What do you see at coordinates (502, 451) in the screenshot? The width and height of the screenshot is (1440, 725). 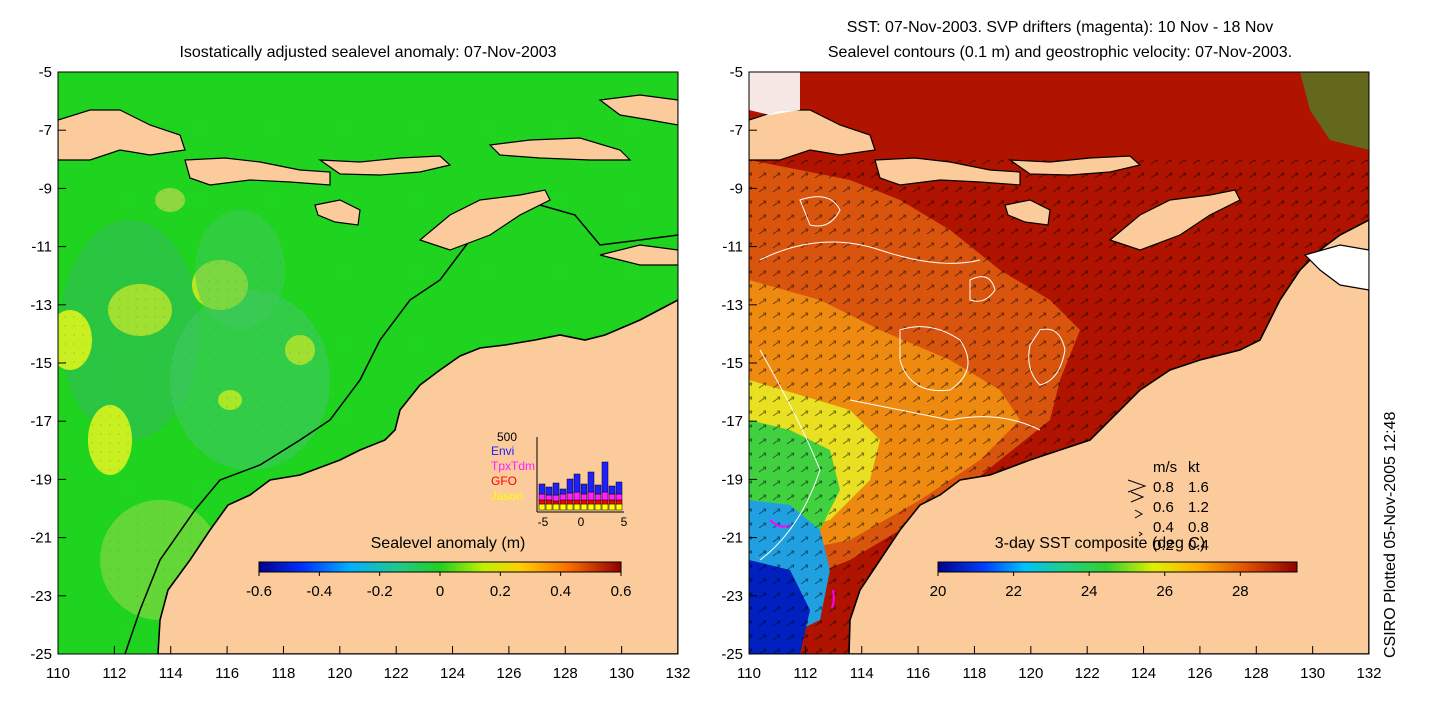 I see `inset-label-envi: Envi` at bounding box center [502, 451].